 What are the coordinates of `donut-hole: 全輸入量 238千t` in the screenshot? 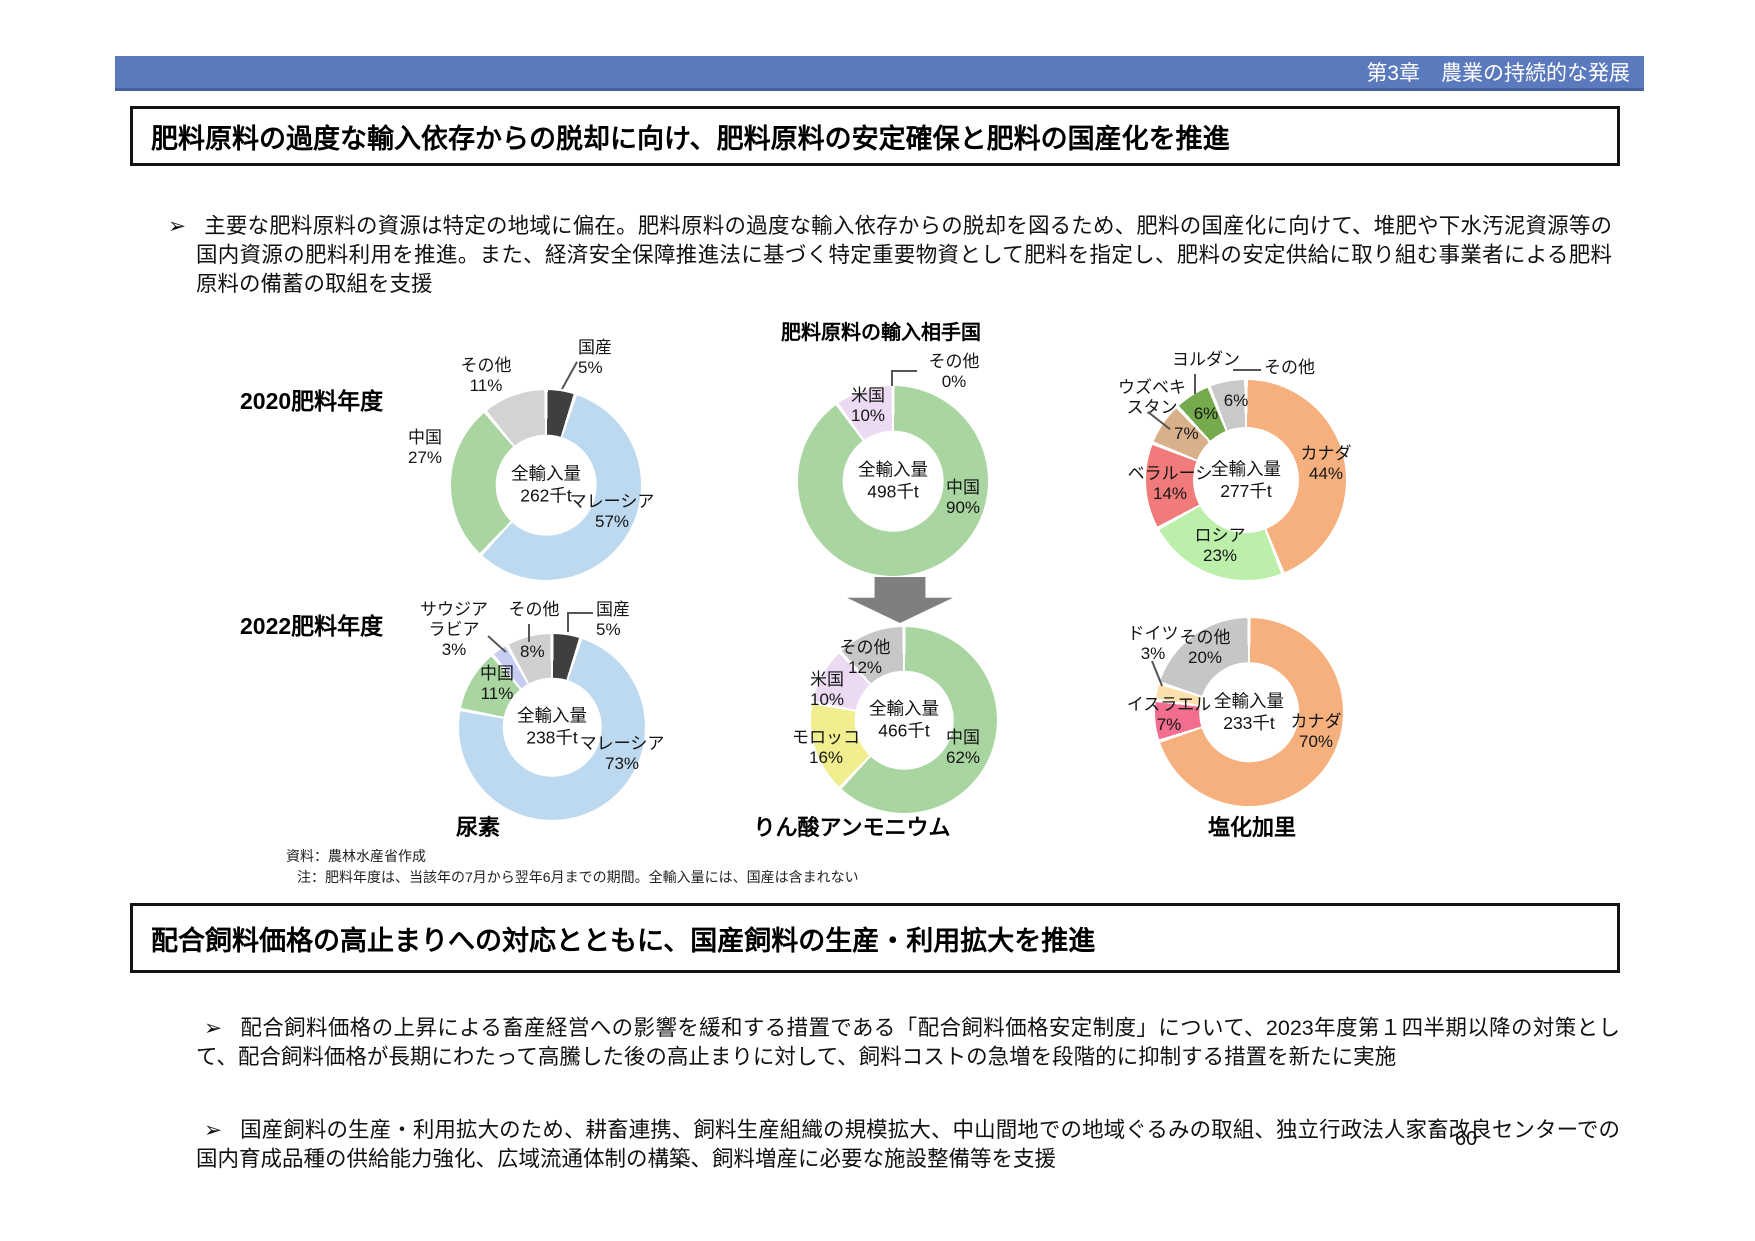 It's located at (552, 727).